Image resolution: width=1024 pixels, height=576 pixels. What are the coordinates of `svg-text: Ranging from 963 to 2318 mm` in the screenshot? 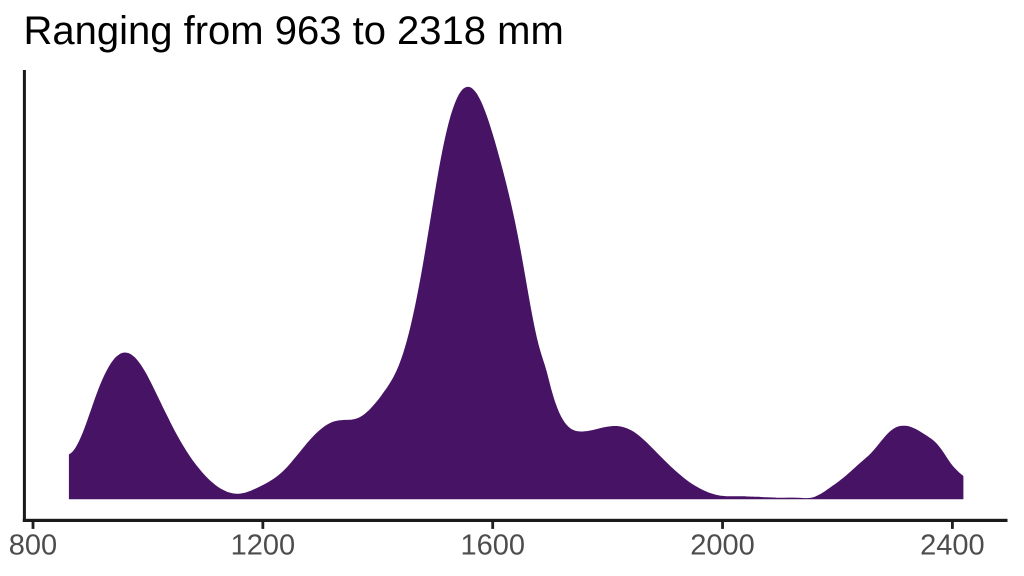 It's located at (294, 31).